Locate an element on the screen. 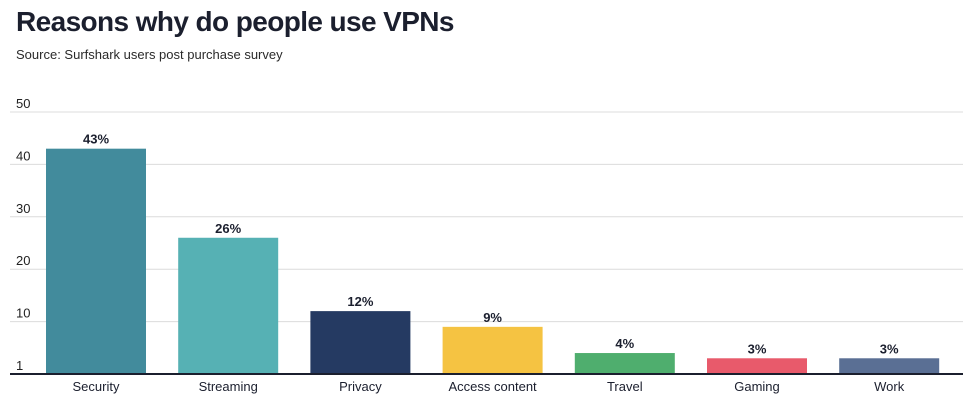 The image size is (975, 404). x-tick-label: Work is located at coordinates (889, 386).